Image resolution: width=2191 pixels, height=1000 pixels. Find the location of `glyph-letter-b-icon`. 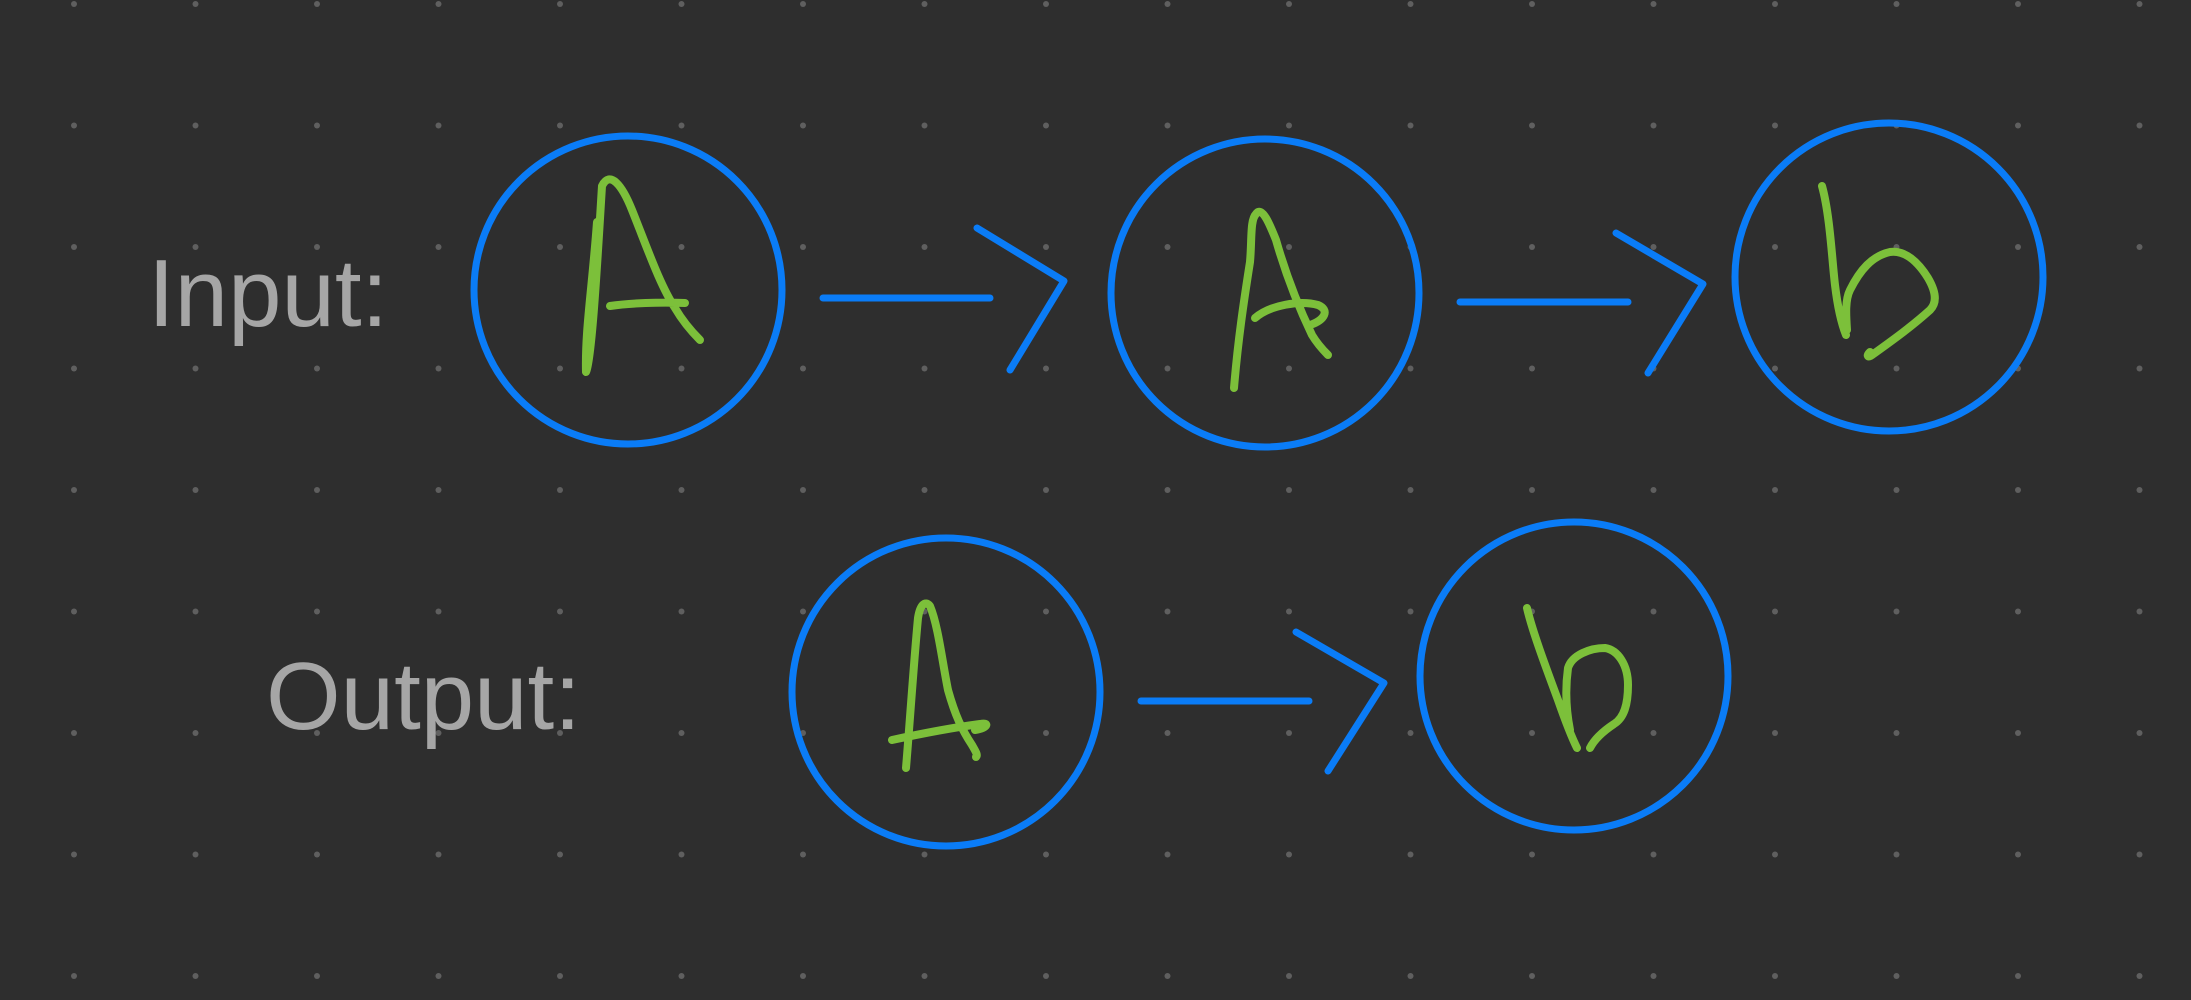

glyph-letter-b-icon is located at coordinates (1878, 271).